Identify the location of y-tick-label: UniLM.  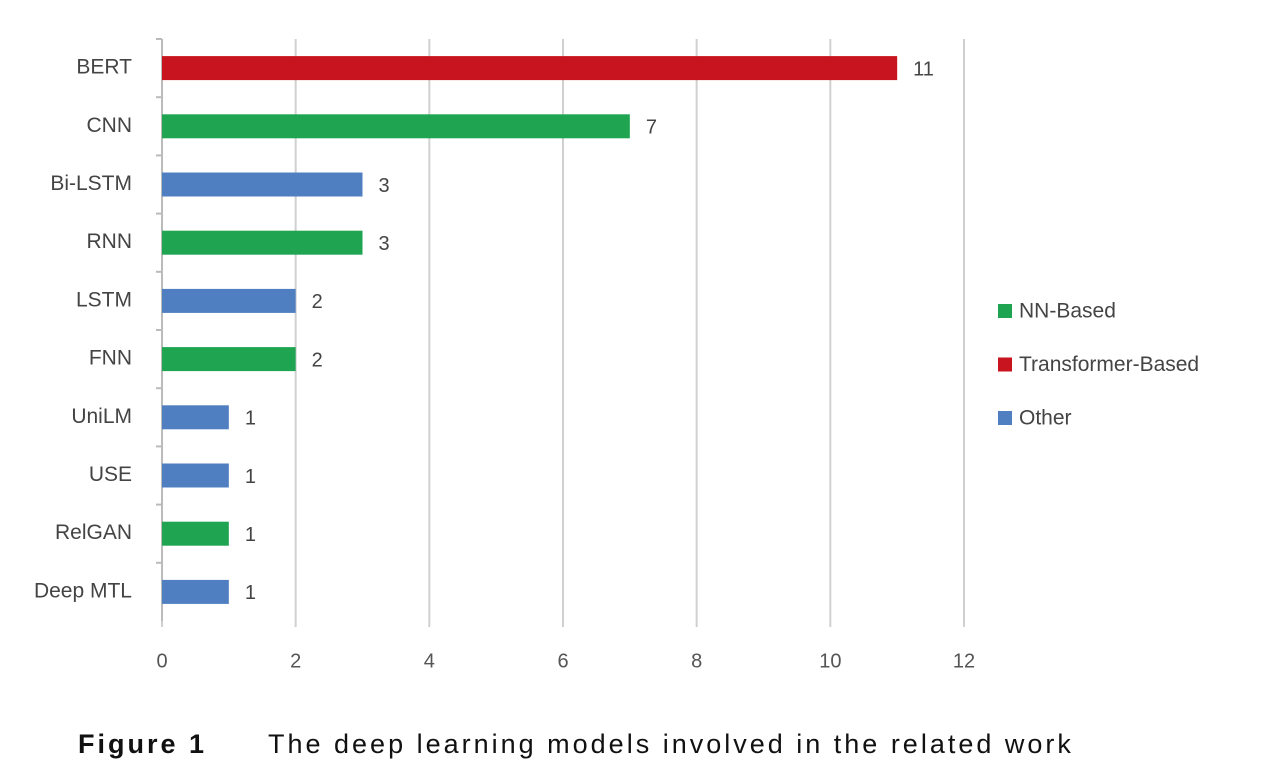
(101, 416).